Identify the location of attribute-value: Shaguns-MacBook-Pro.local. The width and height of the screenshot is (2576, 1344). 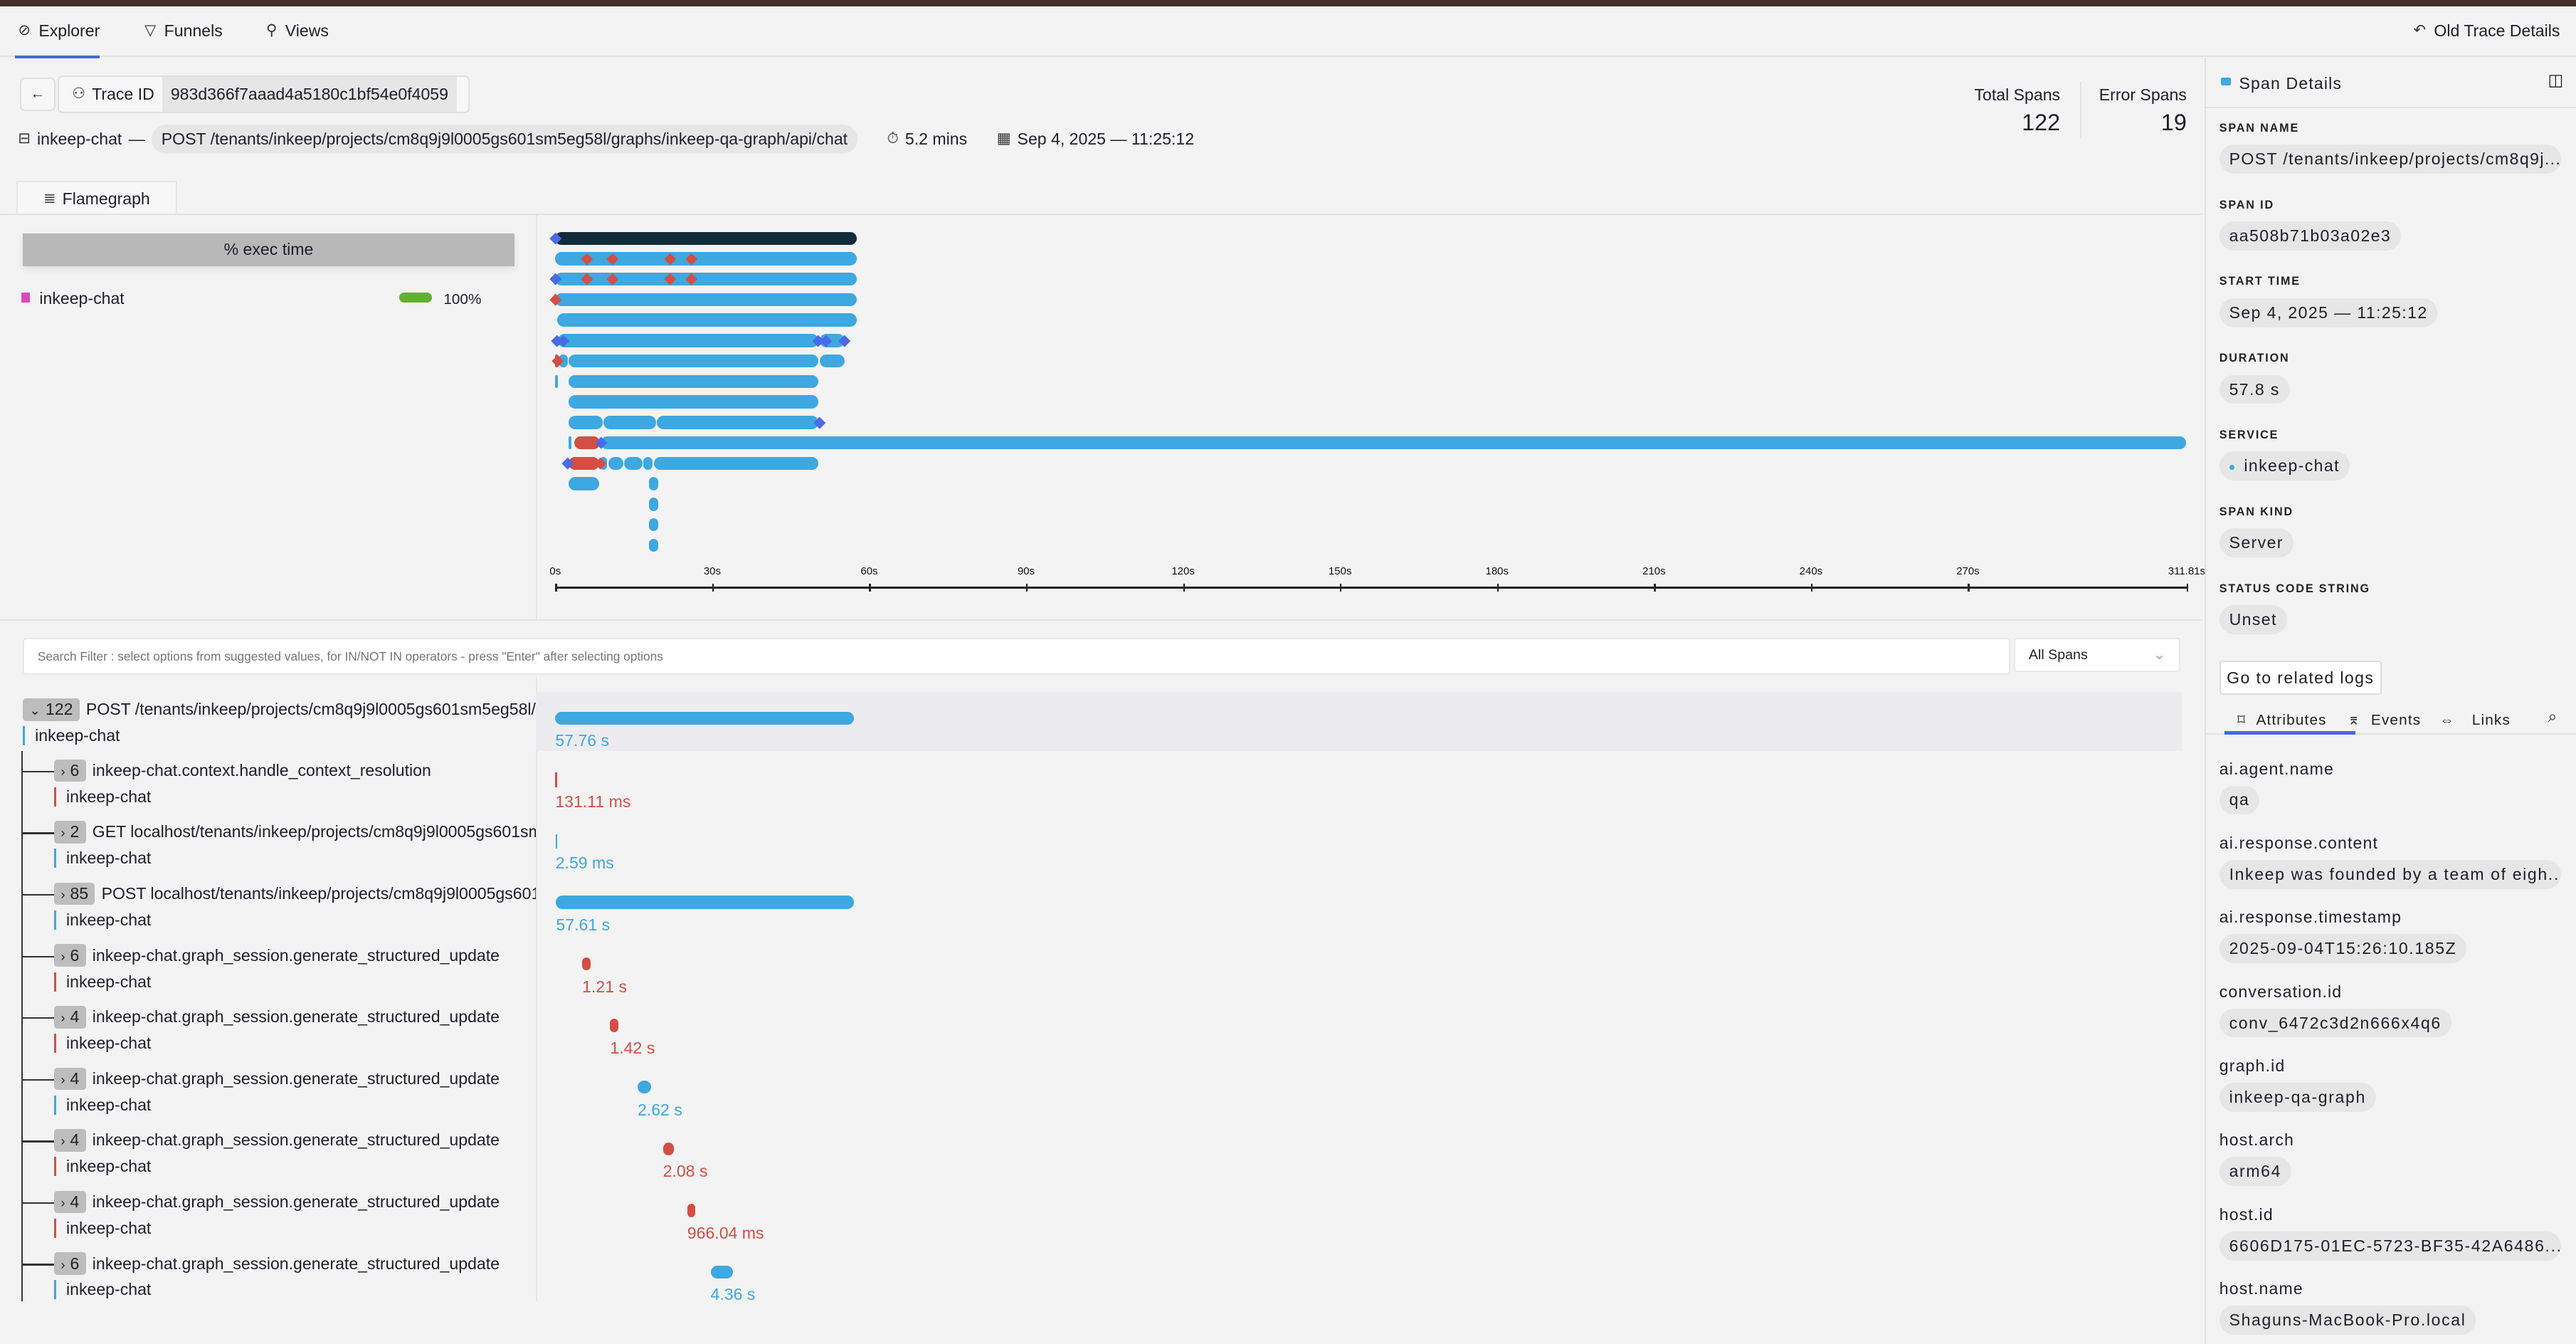
(2348, 1320).